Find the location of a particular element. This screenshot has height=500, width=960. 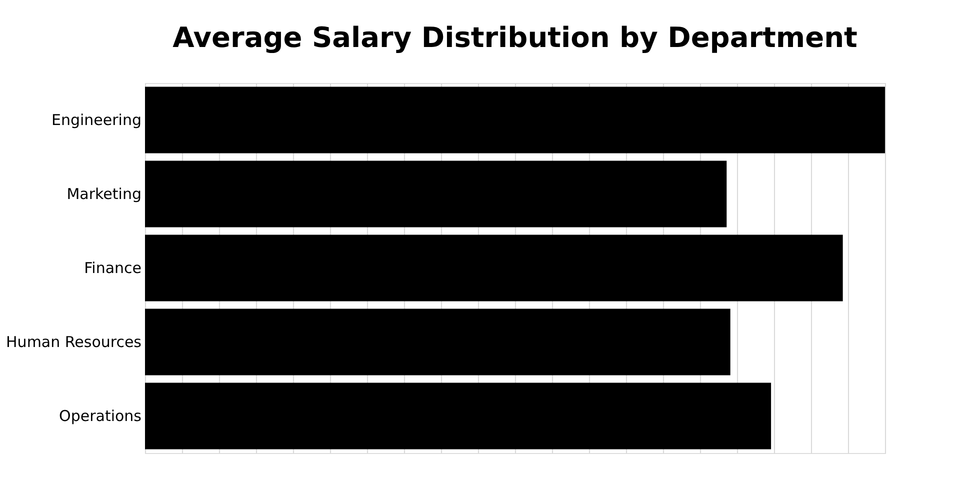

chart-title: Average Salary Distribution by Department is located at coordinates (515, 37).